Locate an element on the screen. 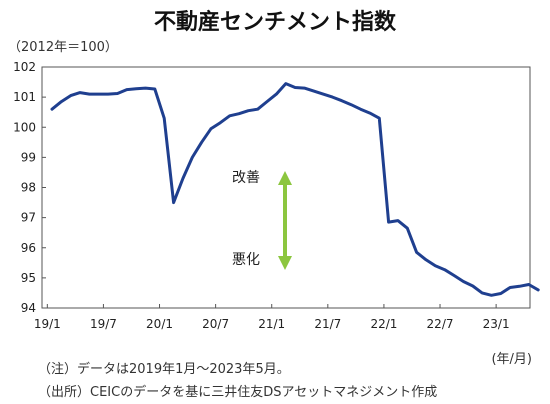 This screenshot has width=550, height=404. x-tick-labels: 19/1 19/7 20/1 20/7 21/1 21/7 22/1 22/7 23/1 is located at coordinates (272, 324).